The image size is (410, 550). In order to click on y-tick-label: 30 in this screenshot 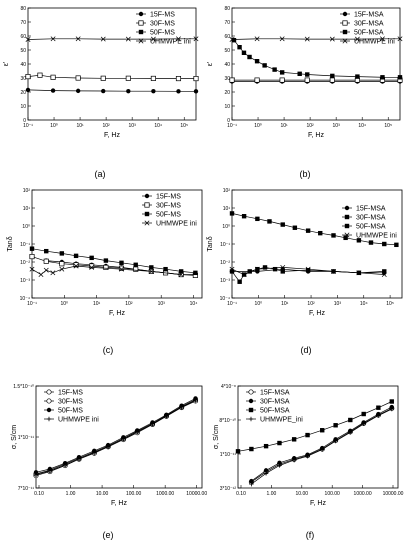, I will do `click(23, 79)`.